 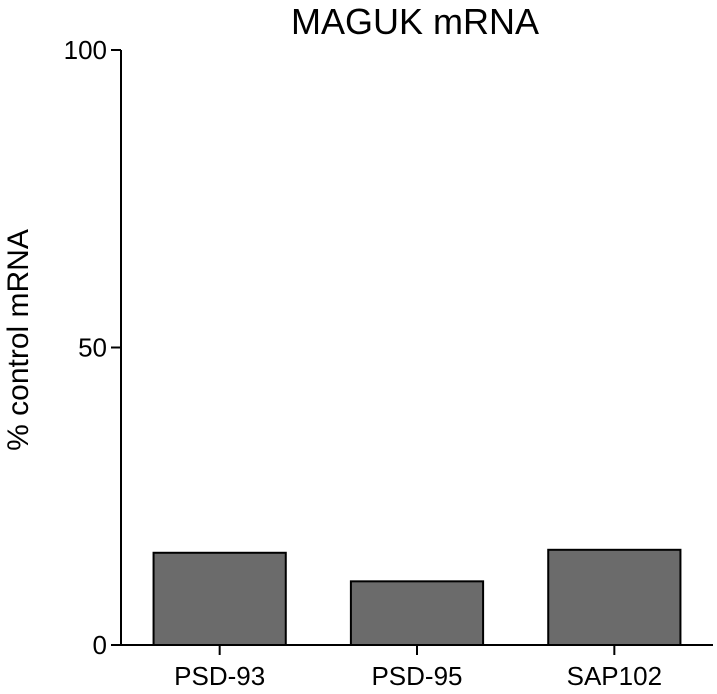 What do you see at coordinates (100, 645) in the screenshot?
I see `y-tick-label: 0` at bounding box center [100, 645].